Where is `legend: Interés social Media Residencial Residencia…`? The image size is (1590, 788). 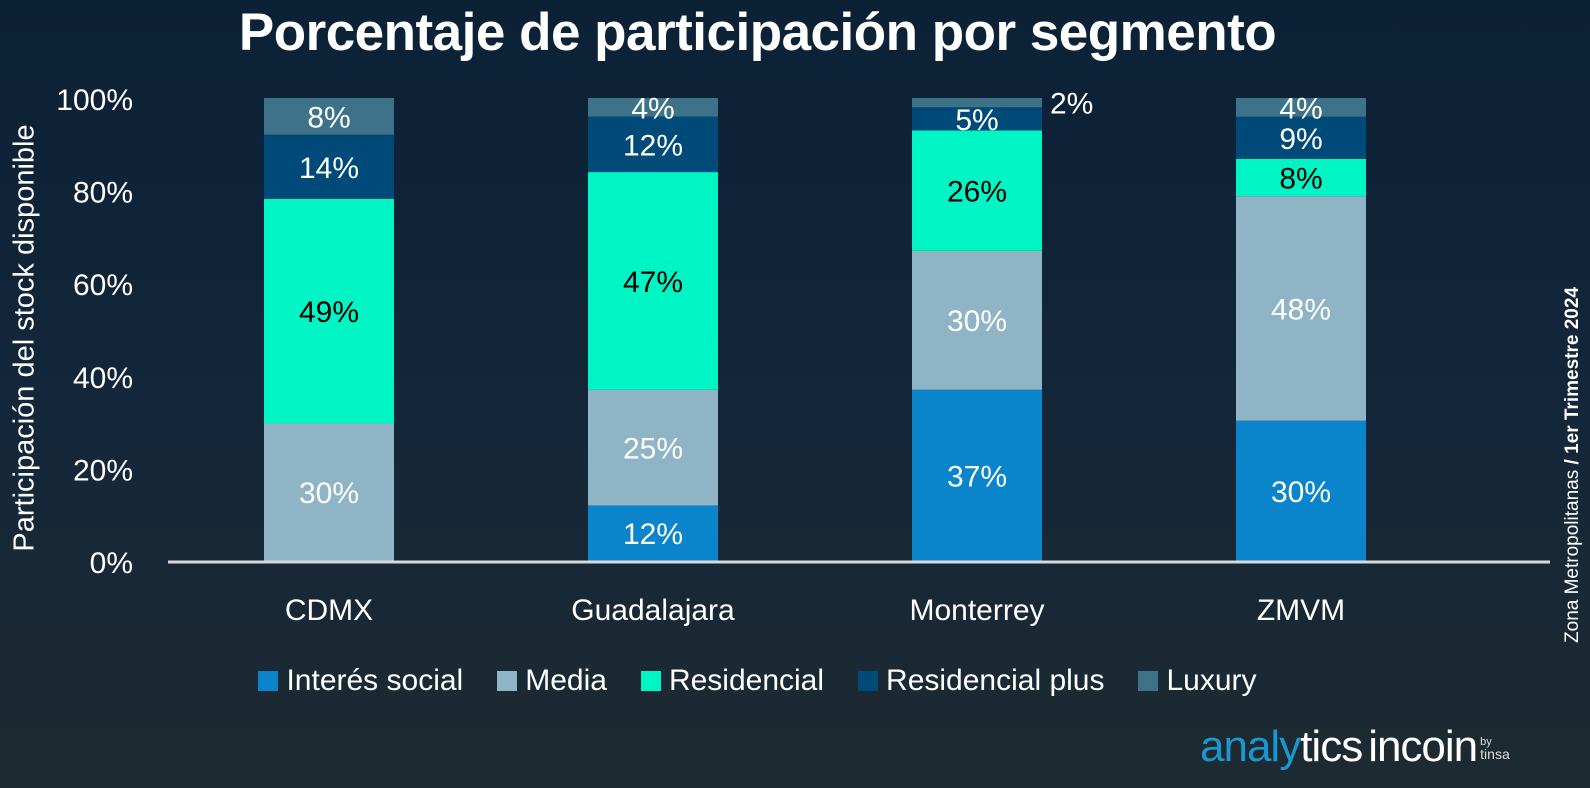
legend: Interés social Media Residencial Residencia… is located at coordinates (757, 681).